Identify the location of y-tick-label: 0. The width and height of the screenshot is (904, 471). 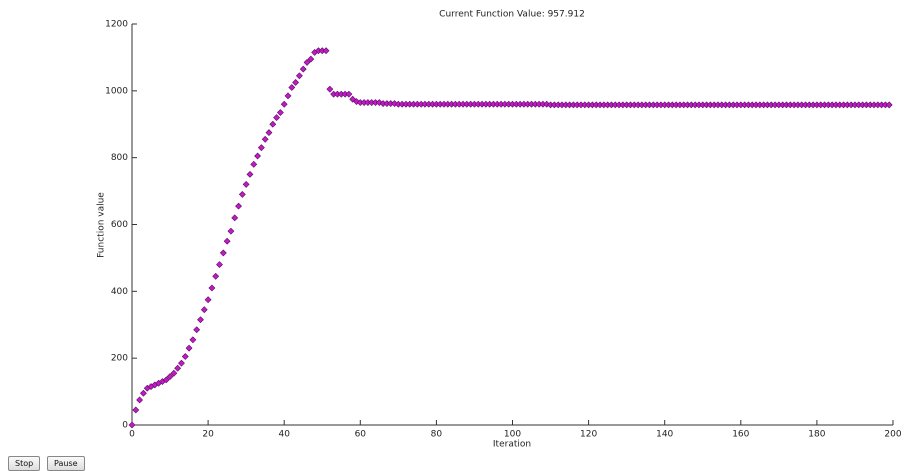
(125, 426).